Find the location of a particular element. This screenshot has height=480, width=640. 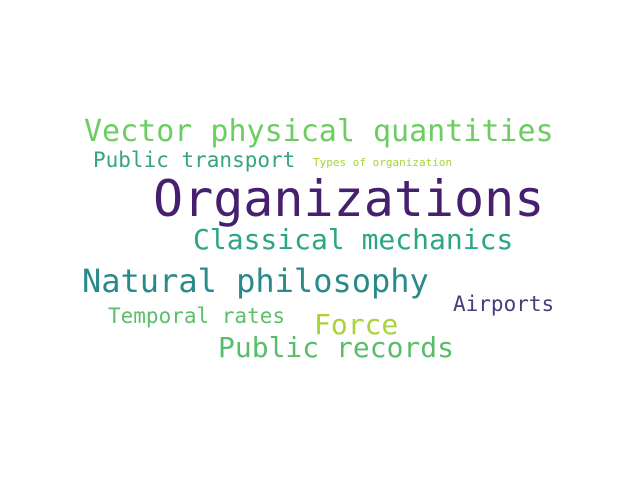

word-public-records: Public records is located at coordinates (336, 347).